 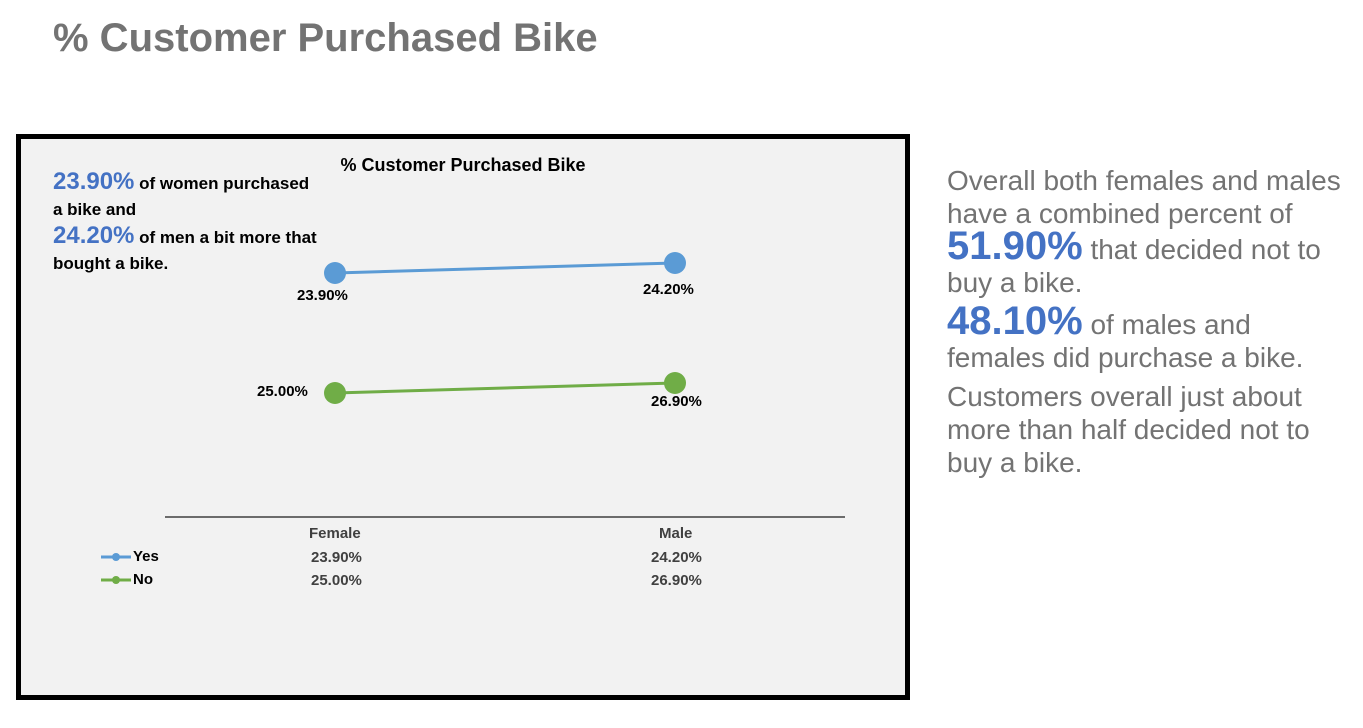 I want to click on data-label-no-male: 26.90%, so click(x=676, y=401).